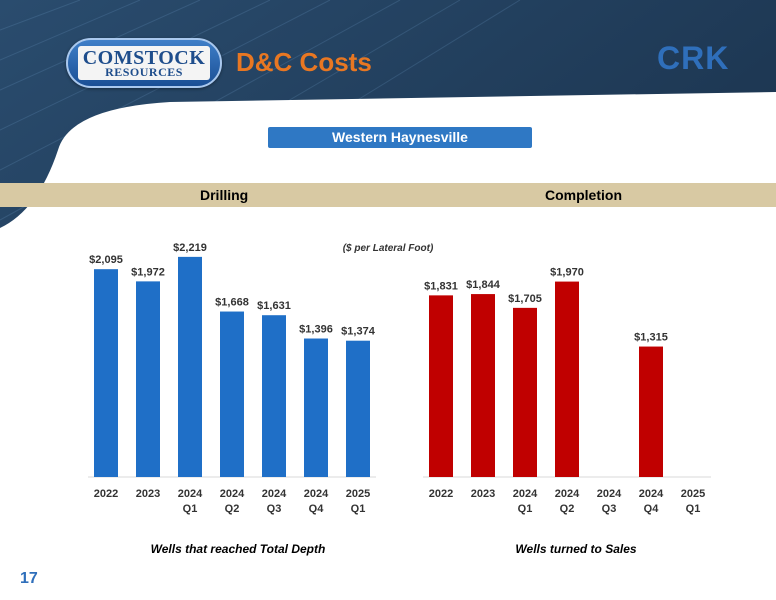 The image size is (776, 600). What do you see at coordinates (483, 285) in the screenshot?
I see `completion-data-label: $1,844` at bounding box center [483, 285].